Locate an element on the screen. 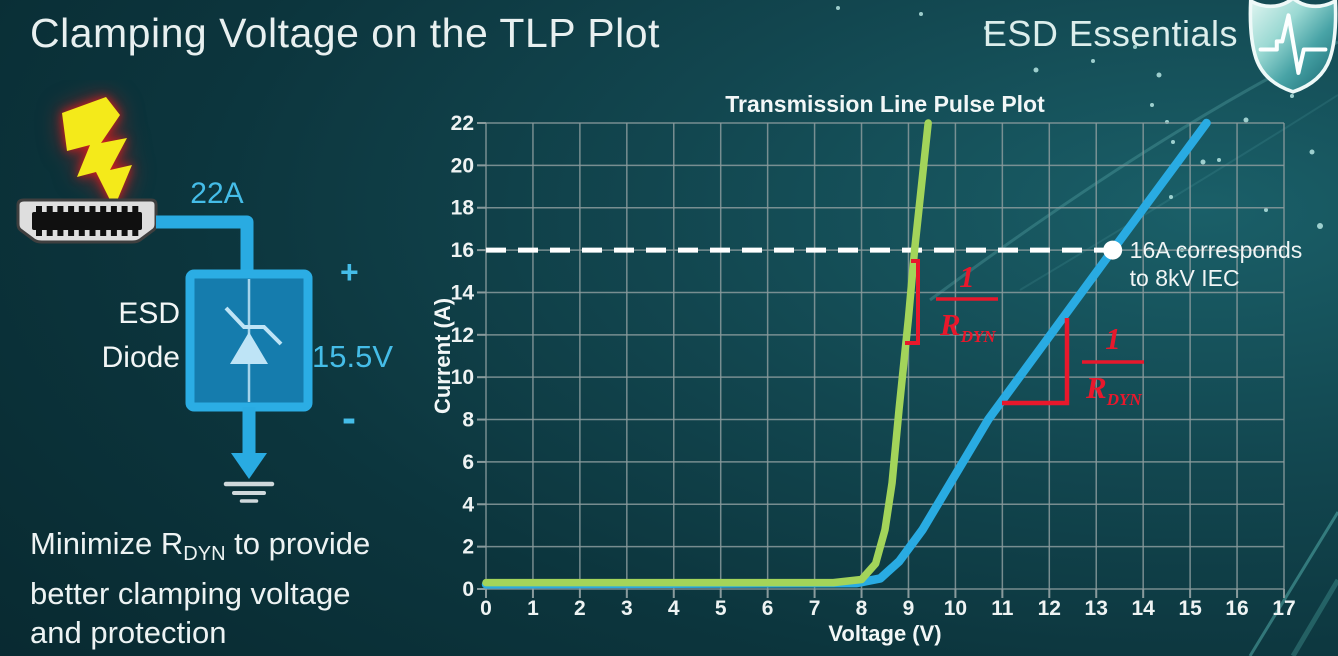  x-tick-label: 7 is located at coordinates (815, 608).